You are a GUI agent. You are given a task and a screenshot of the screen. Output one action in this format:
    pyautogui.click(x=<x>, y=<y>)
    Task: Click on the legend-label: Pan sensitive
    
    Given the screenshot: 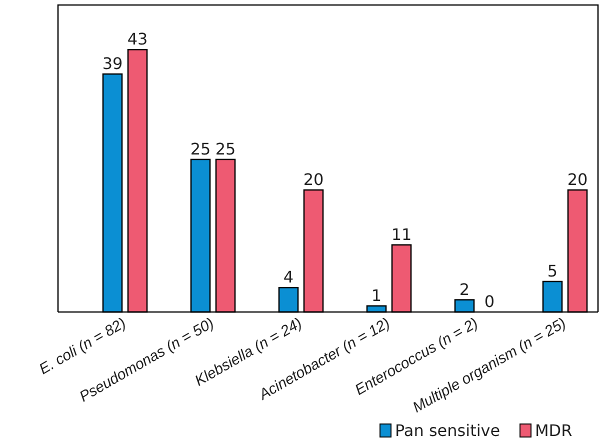 What is the action you would take?
    pyautogui.click(x=447, y=430)
    